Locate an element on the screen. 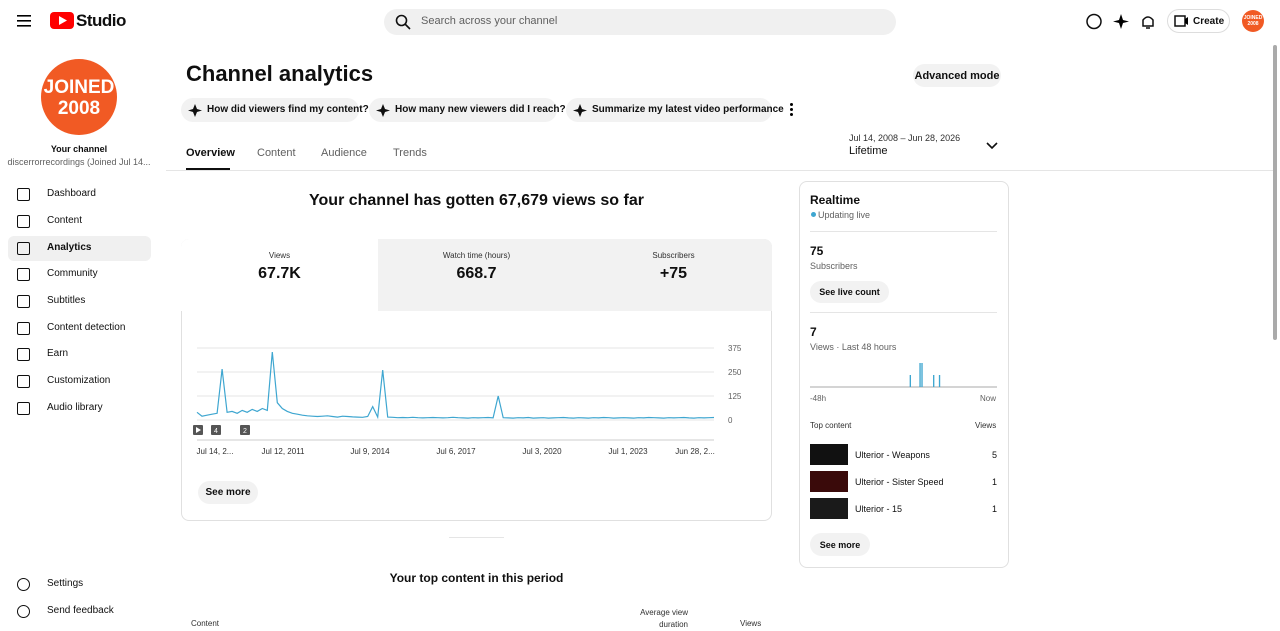 The width and height of the screenshot is (1280, 631). nav-item: Dashboard is located at coordinates (71, 193).